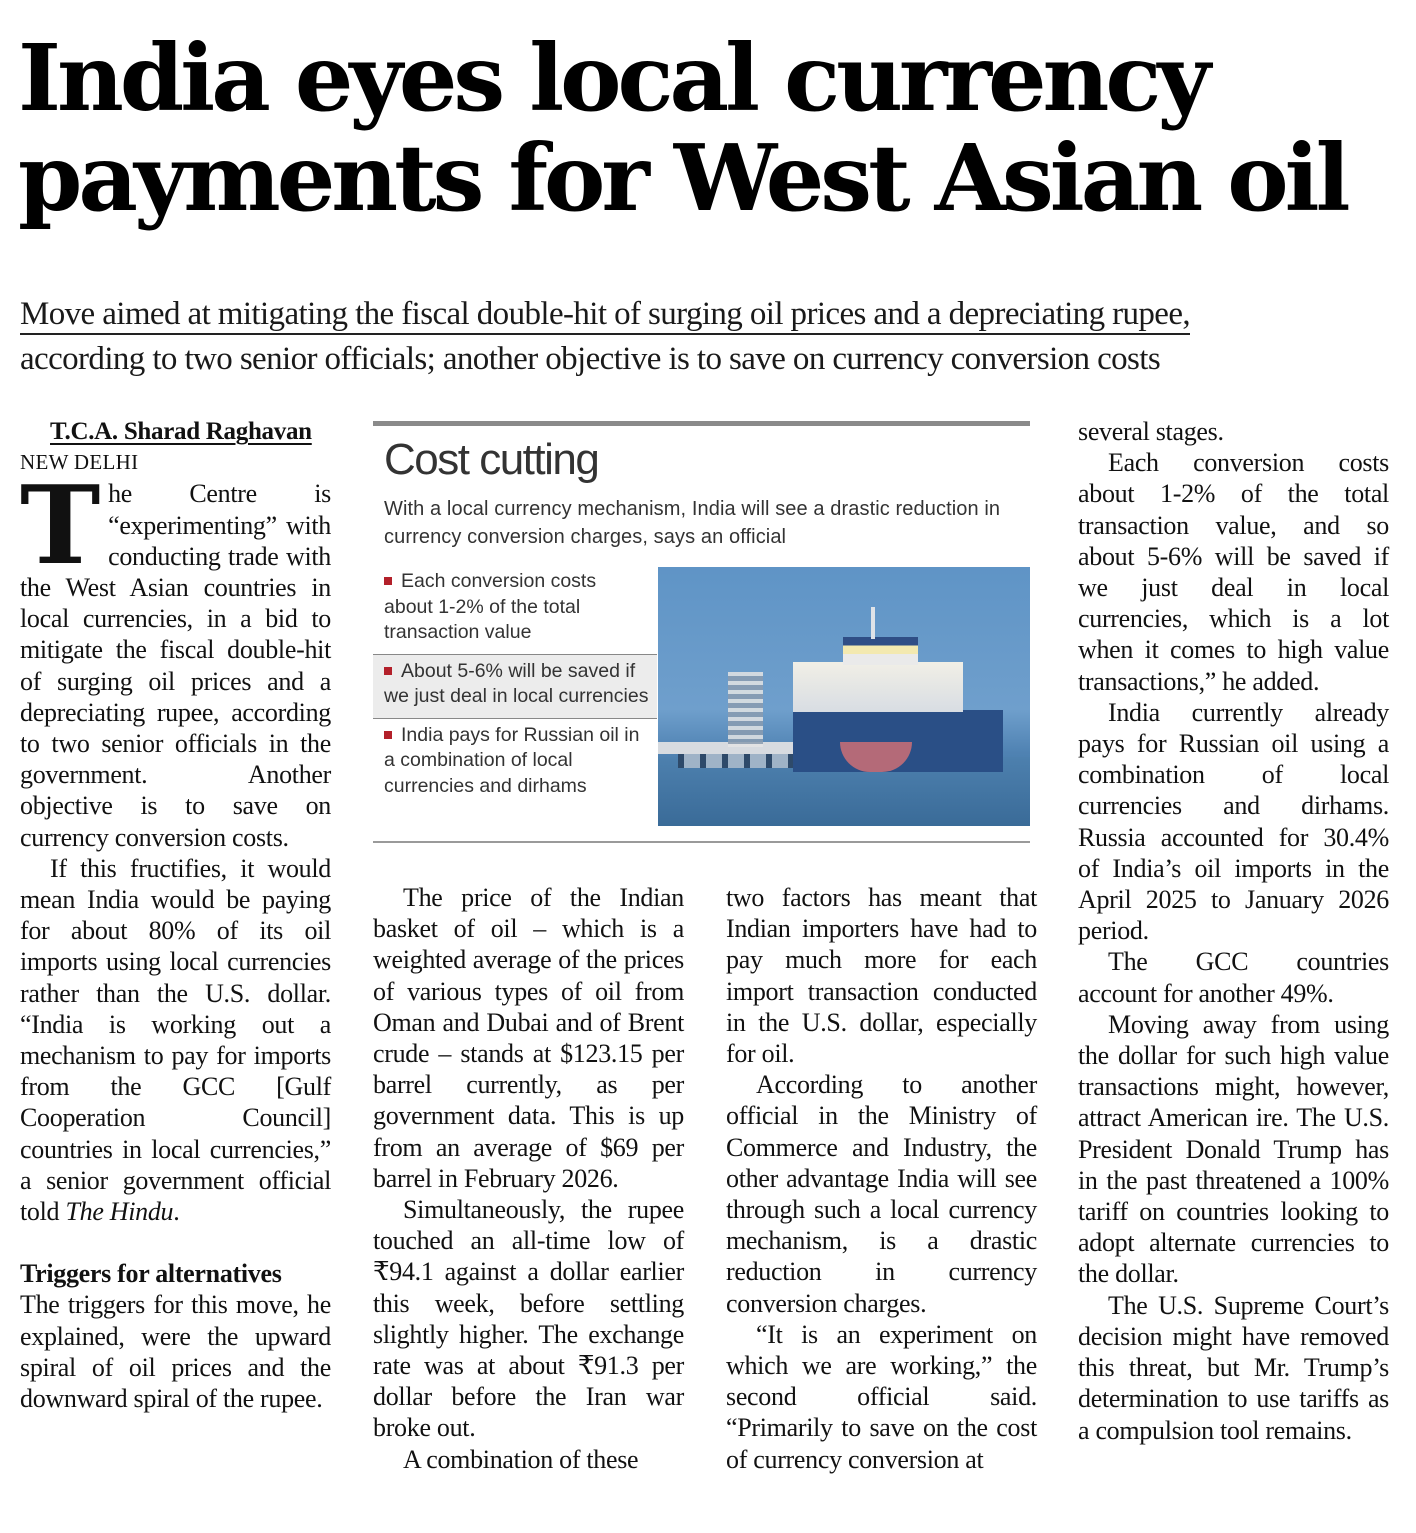  What do you see at coordinates (521, 1459) in the screenshot?
I see `paragraph: A combination of these` at bounding box center [521, 1459].